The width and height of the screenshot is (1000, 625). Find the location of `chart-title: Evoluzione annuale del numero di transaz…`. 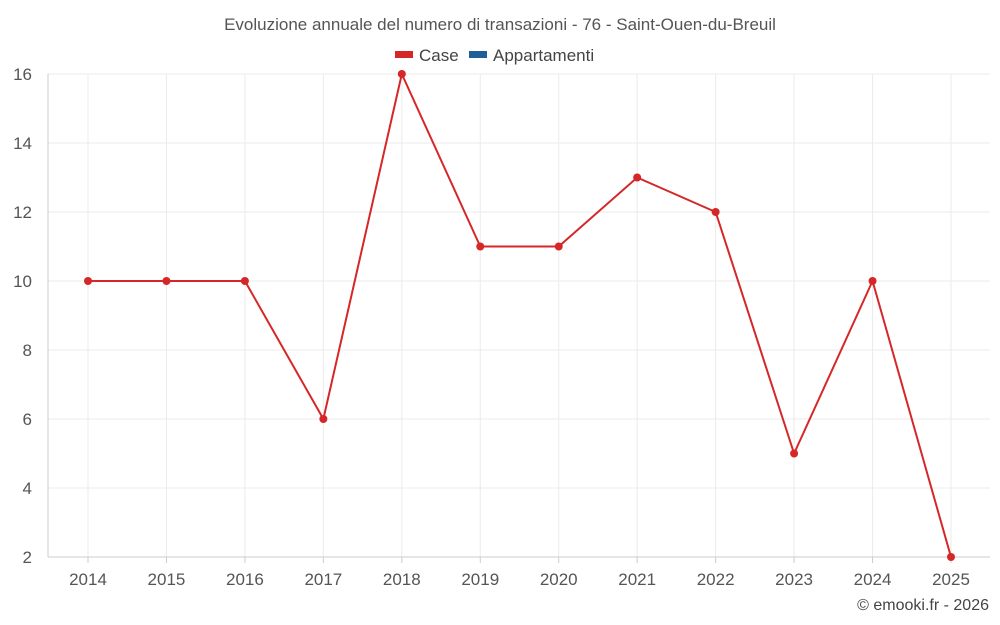

chart-title: Evoluzione annuale del numero di transaz… is located at coordinates (500, 24).